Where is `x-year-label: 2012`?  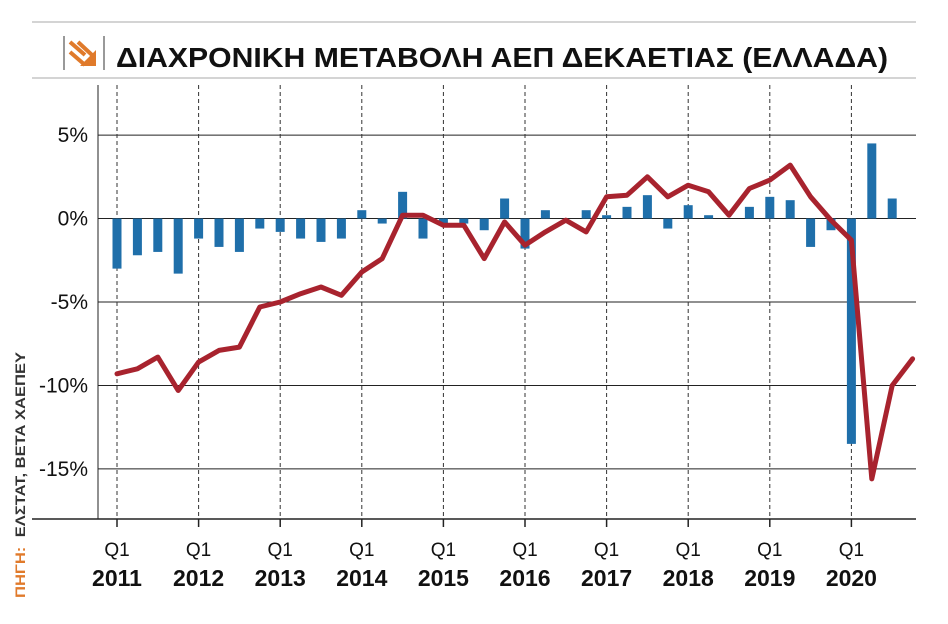
x-year-label: 2012 is located at coordinates (198, 578).